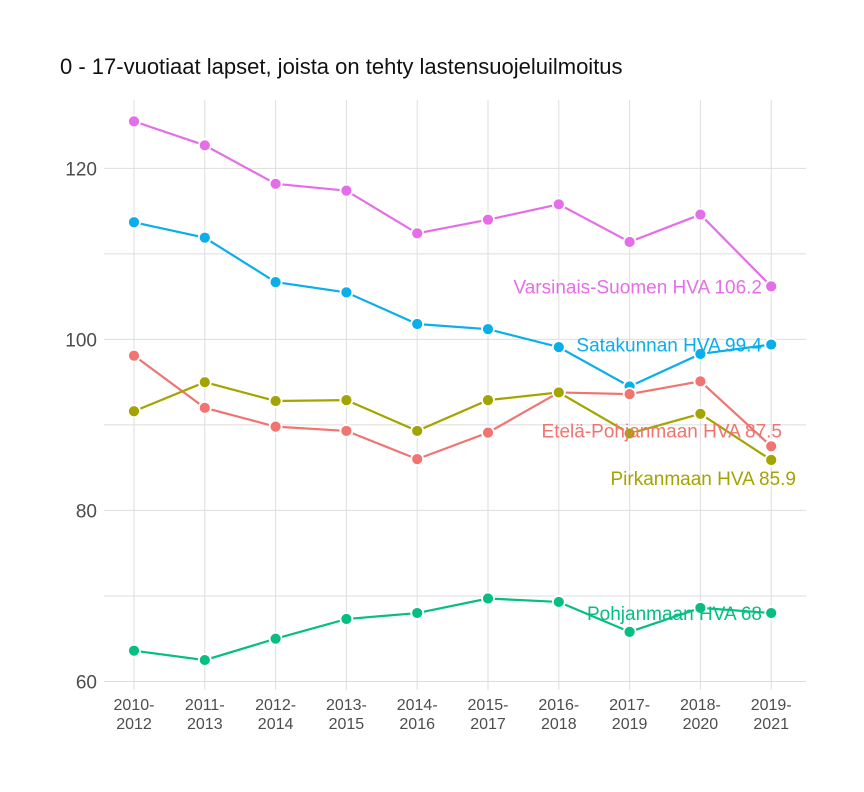 This screenshot has height=792, width=864. What do you see at coordinates (771, 724) in the screenshot?
I see `x-tick-label-line: 2021` at bounding box center [771, 724].